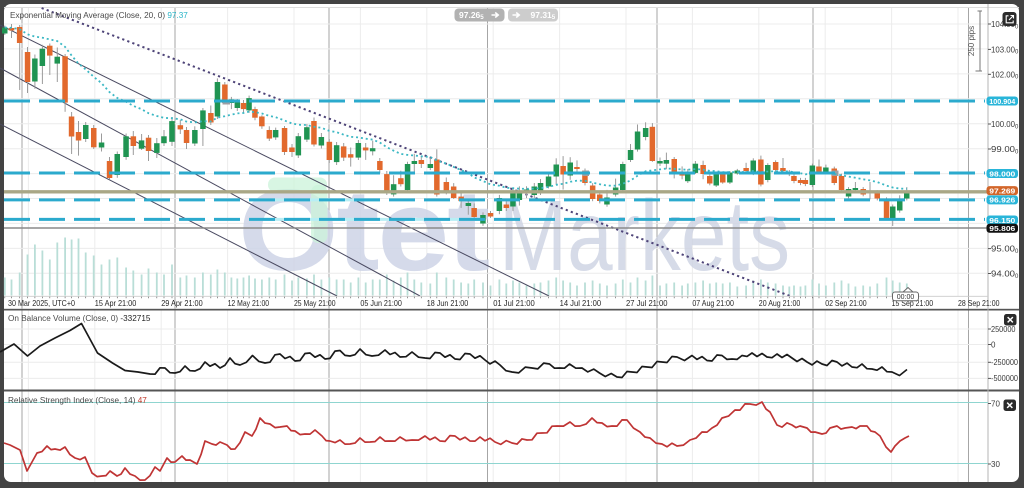 The height and width of the screenshot is (488, 1024). Describe the element at coordinates (581, 303) in the screenshot. I see `svg-text: 14 Jul 21:00` at that location.